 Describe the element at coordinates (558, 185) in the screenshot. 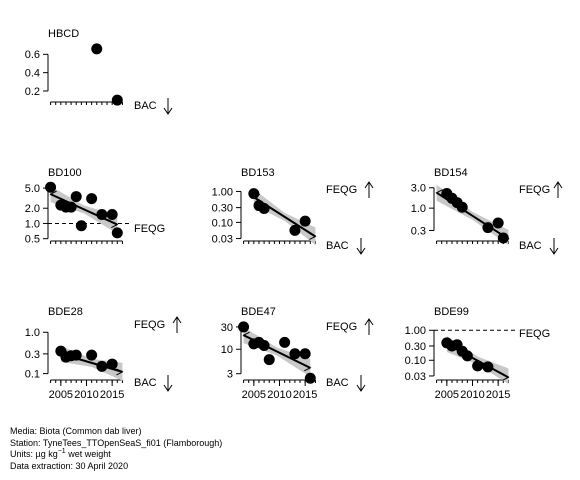

I see `panel-4-ref-arrow-feqg-head` at that location.